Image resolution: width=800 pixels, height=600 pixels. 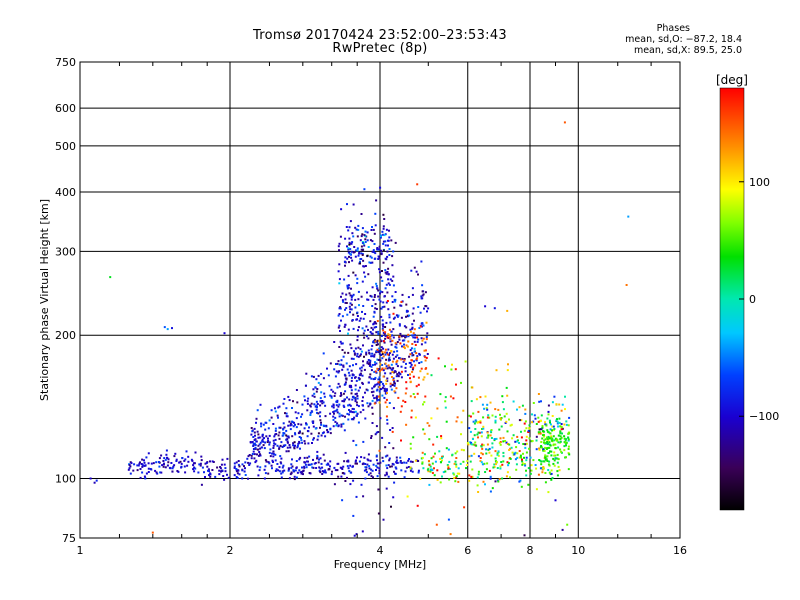 I want to click on y-tick-label: 200, so click(x=65, y=335).